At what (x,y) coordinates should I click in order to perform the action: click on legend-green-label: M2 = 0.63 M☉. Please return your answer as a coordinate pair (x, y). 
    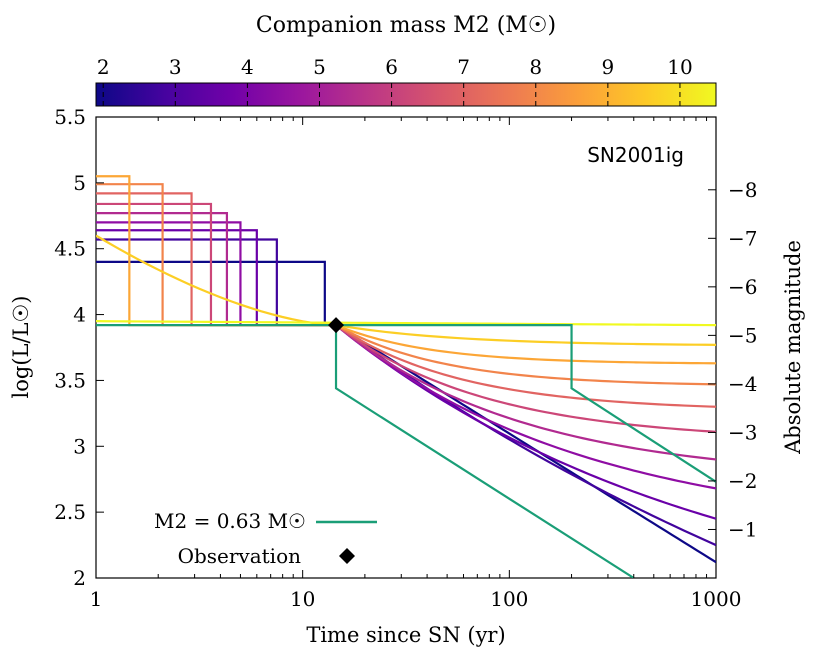
    Looking at the image, I should click on (230, 521).